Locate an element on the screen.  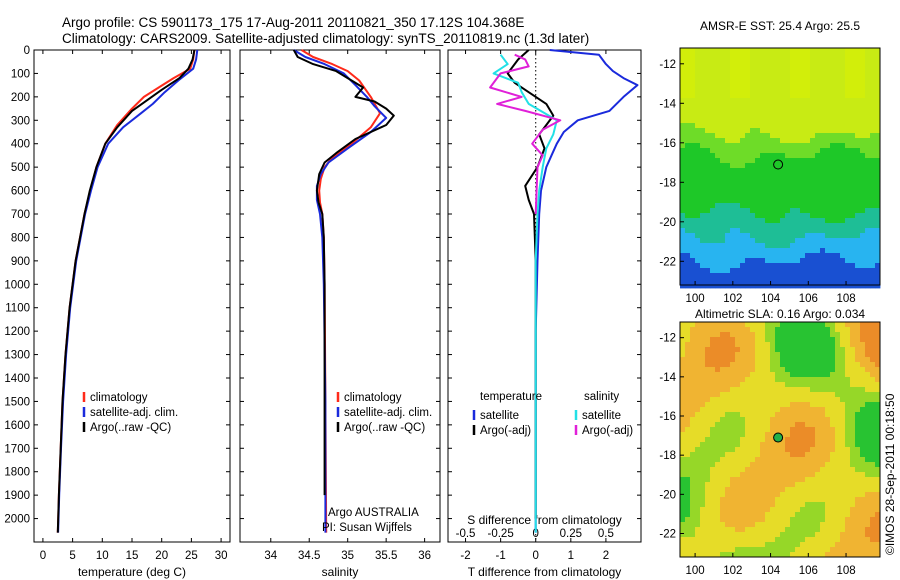
y-tick-label: 0 is located at coordinates (27, 51).